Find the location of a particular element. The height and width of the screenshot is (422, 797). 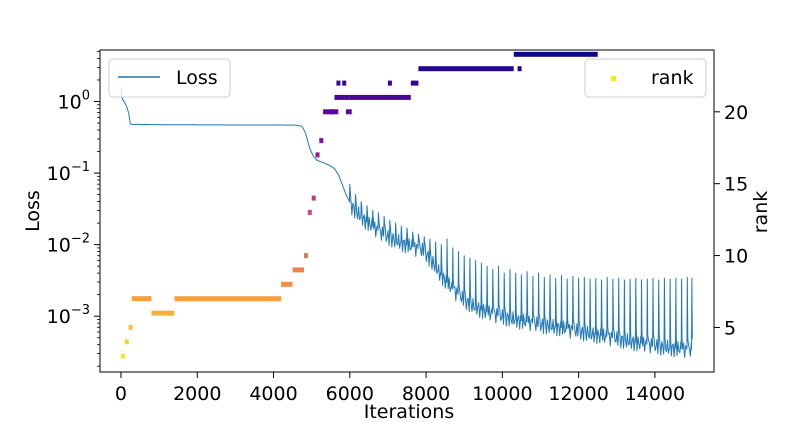

x-tick-label: 4000 is located at coordinates (273, 394).